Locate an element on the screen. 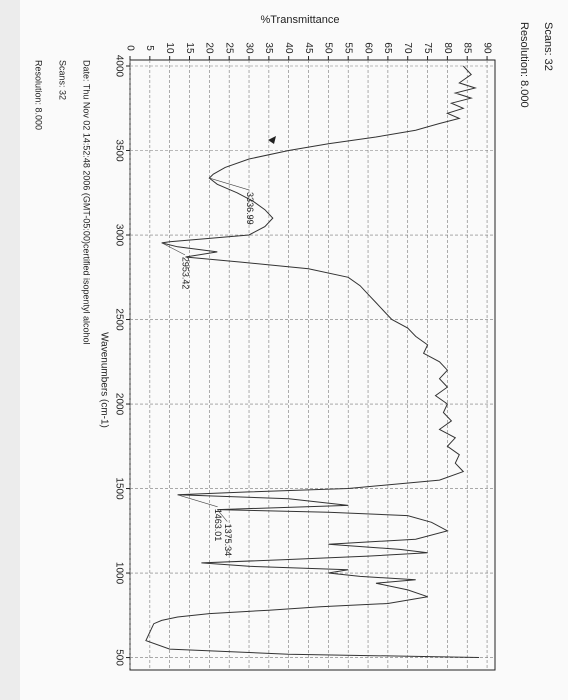 This screenshot has height=700, width=568. x-tick-label: 2000 is located at coordinates (118, 404).